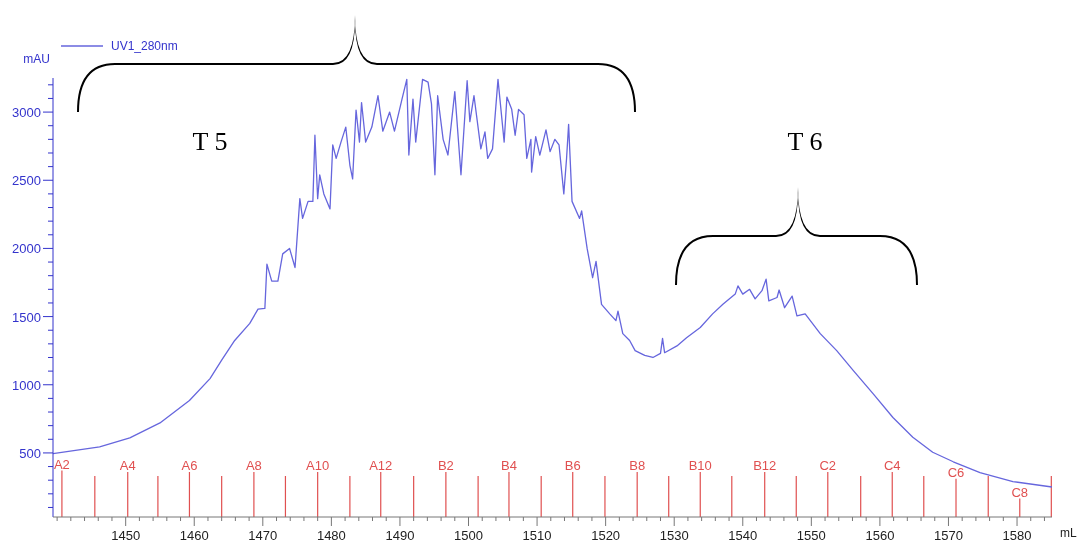  I want to click on ref-line-label: A2, so click(61, 464).